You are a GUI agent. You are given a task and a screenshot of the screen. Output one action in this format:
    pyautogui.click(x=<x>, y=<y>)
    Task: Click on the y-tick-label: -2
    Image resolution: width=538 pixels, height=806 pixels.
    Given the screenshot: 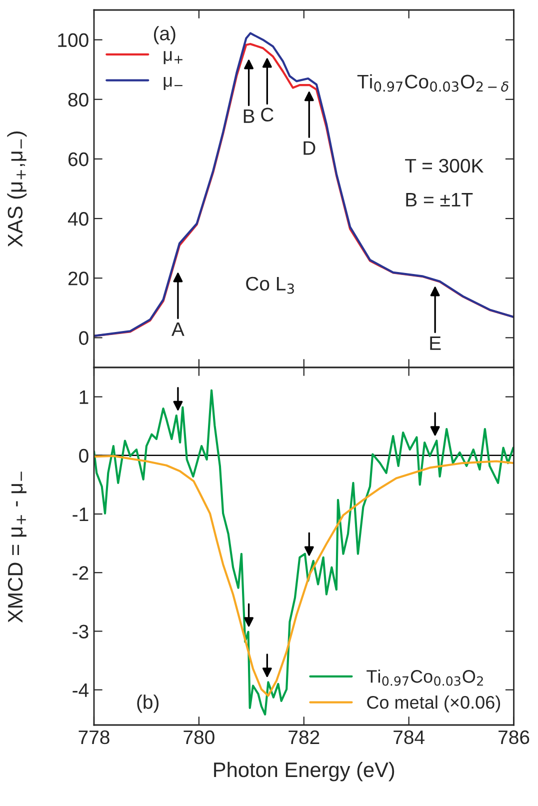 What is the action you would take?
    pyautogui.click(x=80, y=573)
    